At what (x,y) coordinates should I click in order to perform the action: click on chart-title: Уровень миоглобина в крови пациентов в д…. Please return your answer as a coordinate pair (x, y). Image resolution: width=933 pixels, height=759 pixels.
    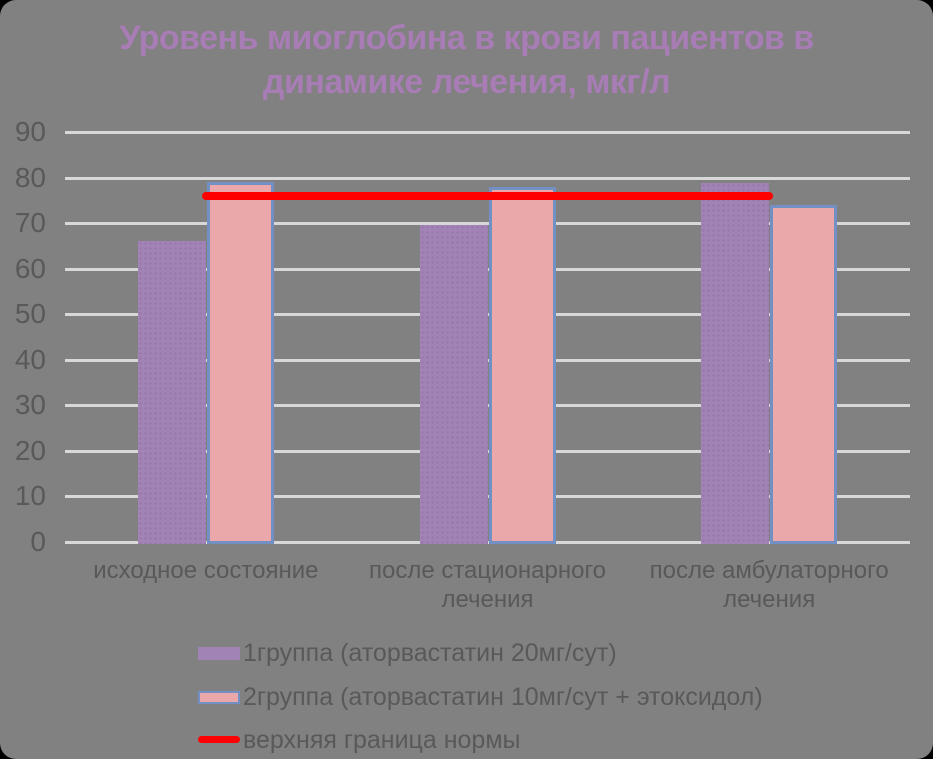
    Looking at the image, I should click on (466, 60).